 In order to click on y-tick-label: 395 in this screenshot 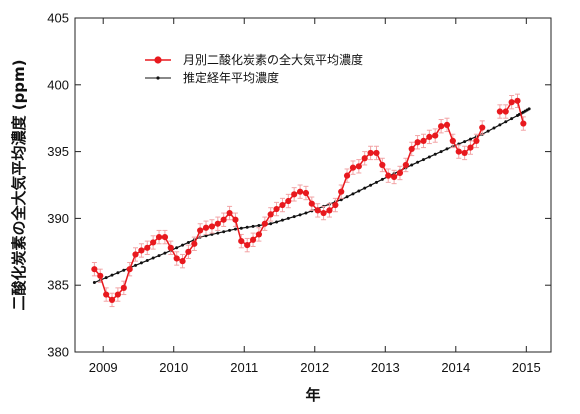, I will do `click(58, 151)`.